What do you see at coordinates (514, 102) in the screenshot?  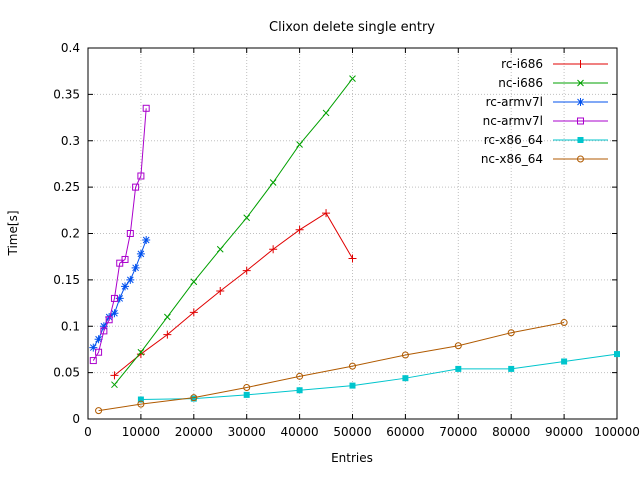 I see `legend-label-rc-armv7l: rc-armv7l` at bounding box center [514, 102].